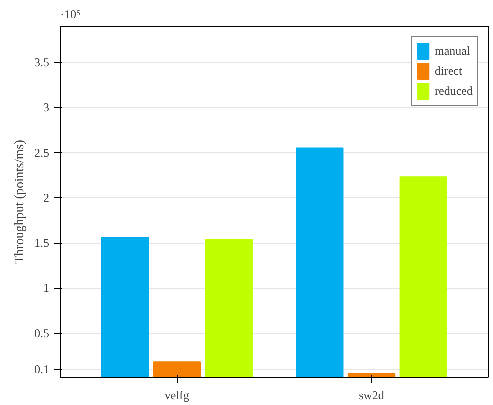 The width and height of the screenshot is (493, 405). Describe the element at coordinates (42, 153) in the screenshot. I see `y-tick-label: 2.5` at that location.